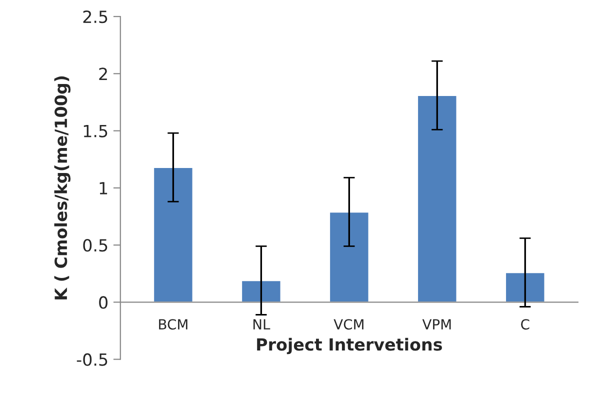  What do you see at coordinates (349, 324) in the screenshot?
I see `x-tick-label: VCM` at bounding box center [349, 324].